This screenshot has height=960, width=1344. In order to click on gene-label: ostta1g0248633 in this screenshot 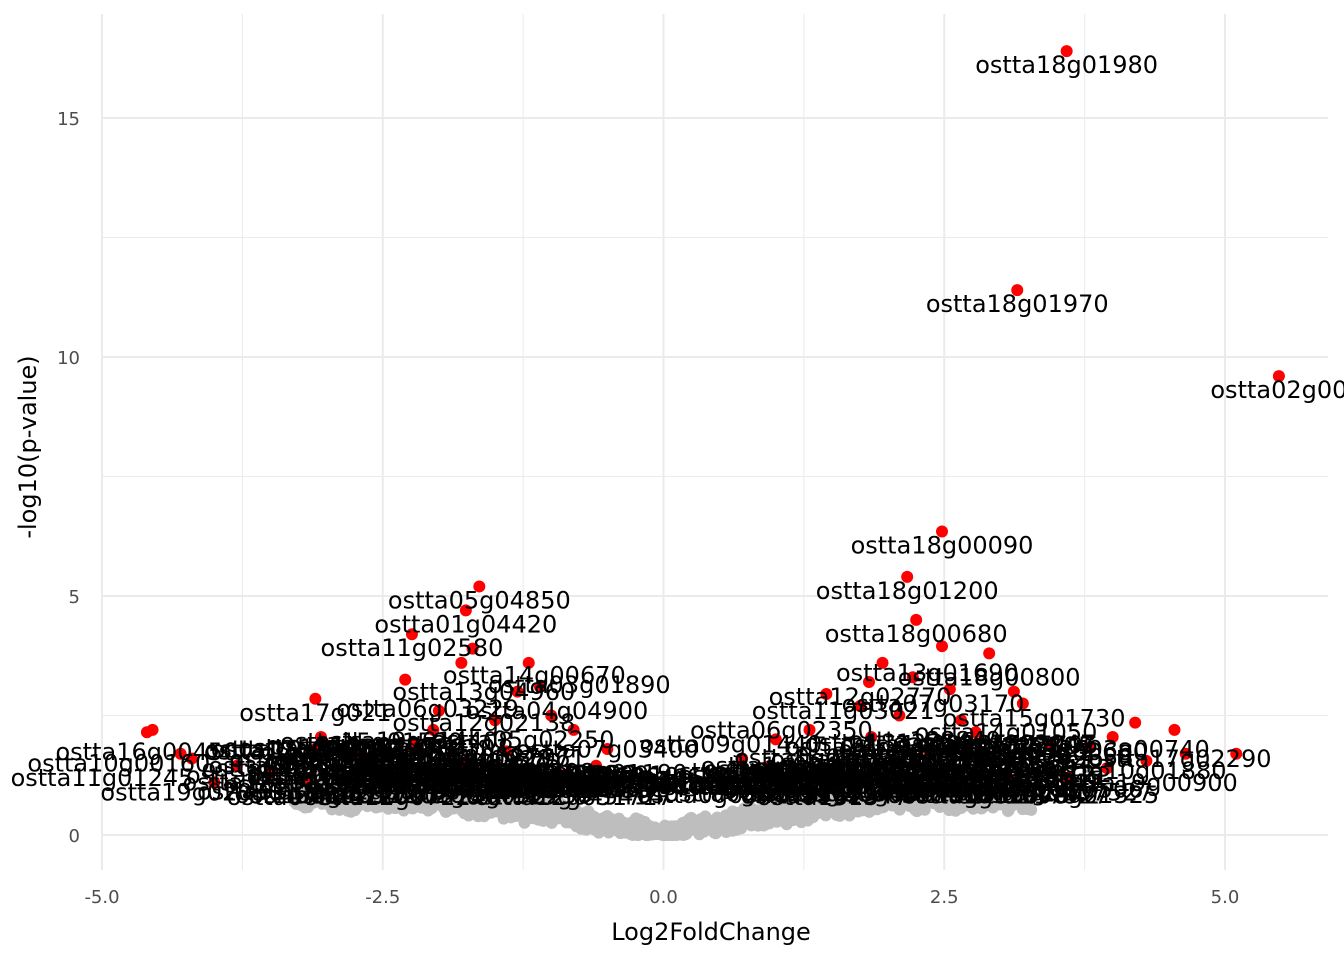, I will do `click(812, 772)`.